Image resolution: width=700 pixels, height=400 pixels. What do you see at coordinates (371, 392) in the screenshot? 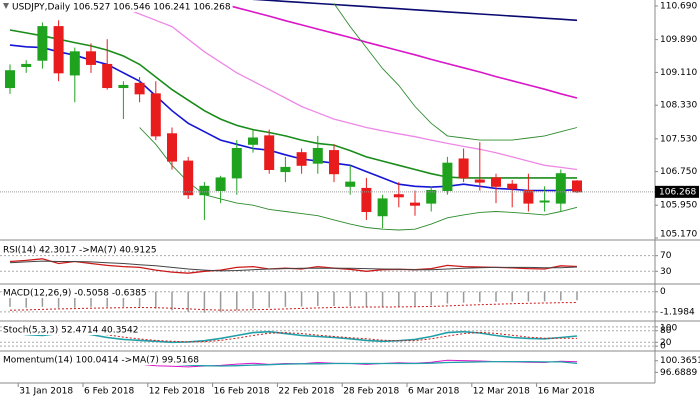
I see `x-tick-label: 28 Feb 2018` at bounding box center [371, 392].